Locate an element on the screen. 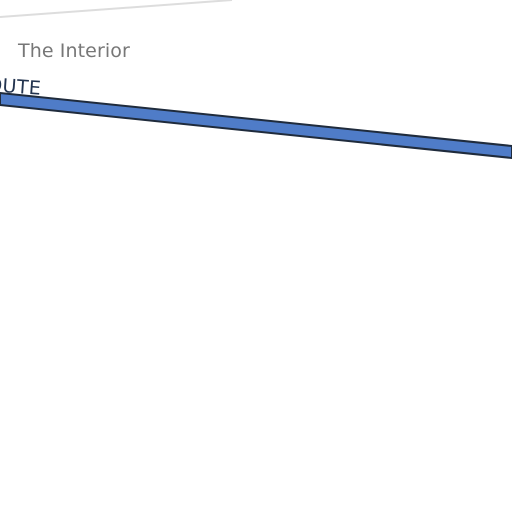 The height and width of the screenshot is (512, 512). route-label: OUTE is located at coordinates (21, 87).